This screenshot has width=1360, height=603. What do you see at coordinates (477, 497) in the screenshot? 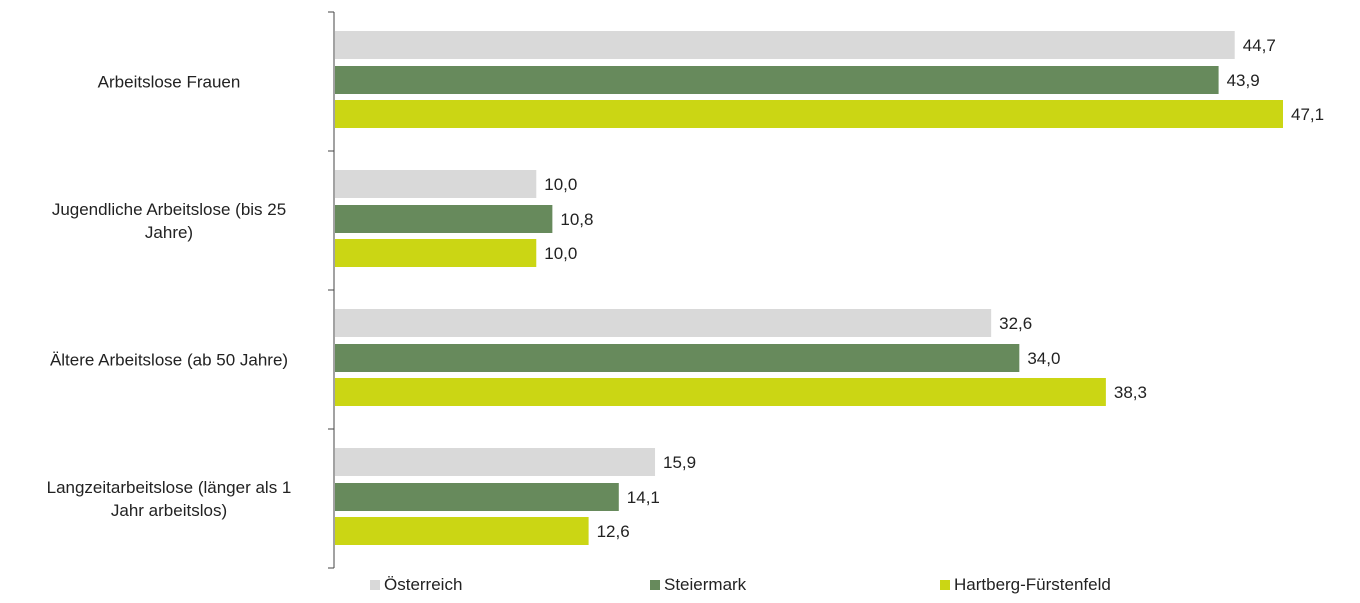
I see `bar-steiermark-langzeitarbeitslose-langer-als-1-jahr-arbeitslos` at bounding box center [477, 497].